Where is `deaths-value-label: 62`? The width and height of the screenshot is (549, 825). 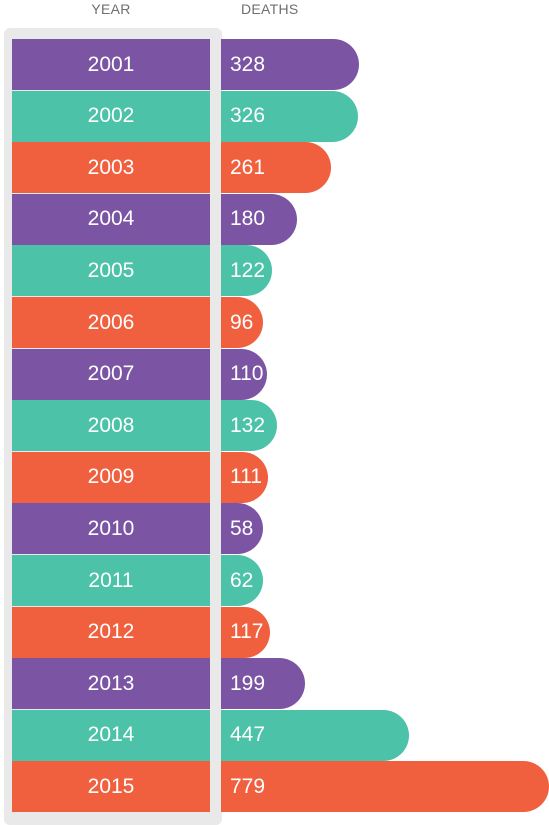 deaths-value-label: 62 is located at coordinates (242, 580).